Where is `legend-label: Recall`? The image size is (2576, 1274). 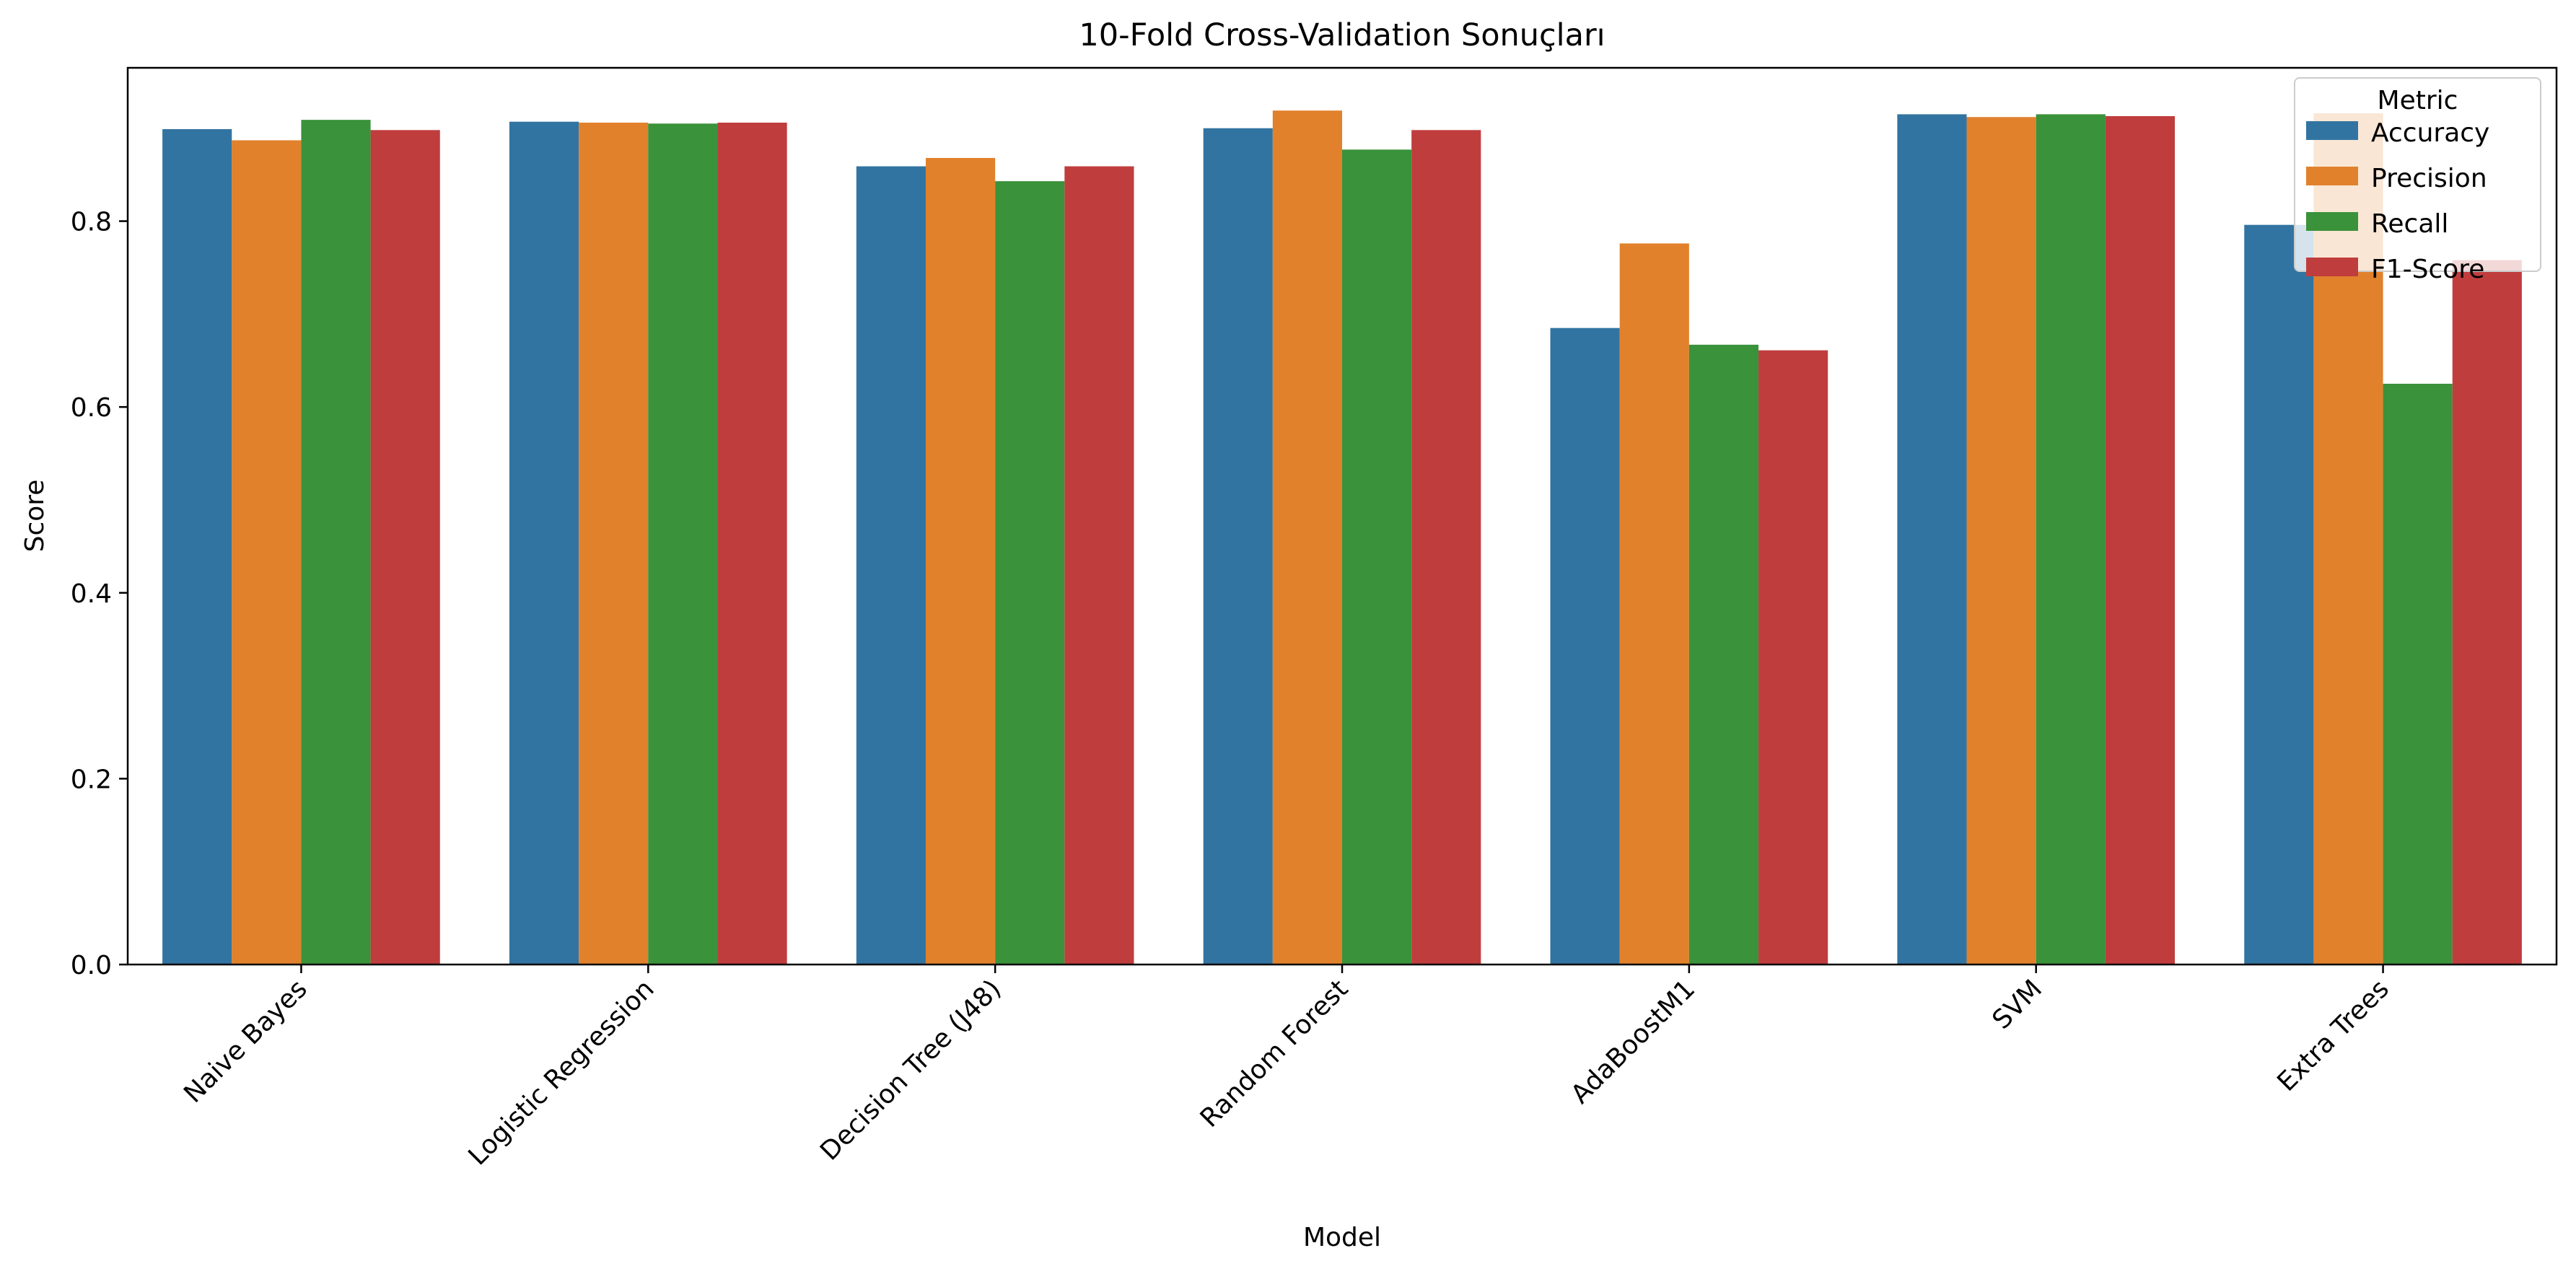
legend-label: Recall is located at coordinates (2409, 224).